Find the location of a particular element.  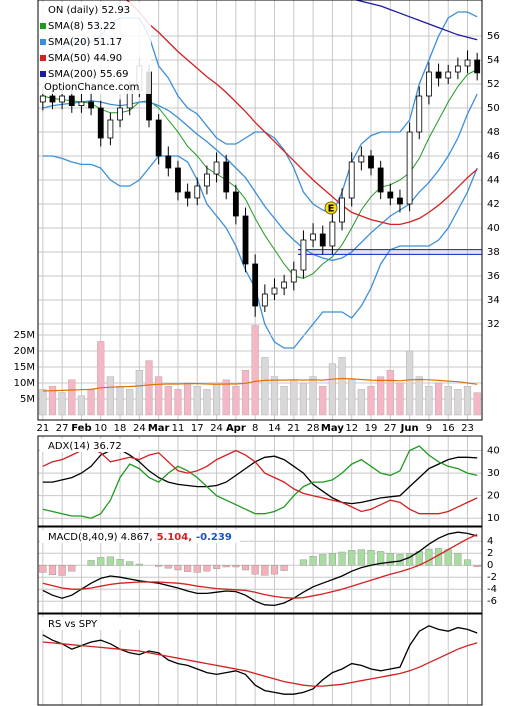

y-tick-label: 56 is located at coordinates (493, 36).